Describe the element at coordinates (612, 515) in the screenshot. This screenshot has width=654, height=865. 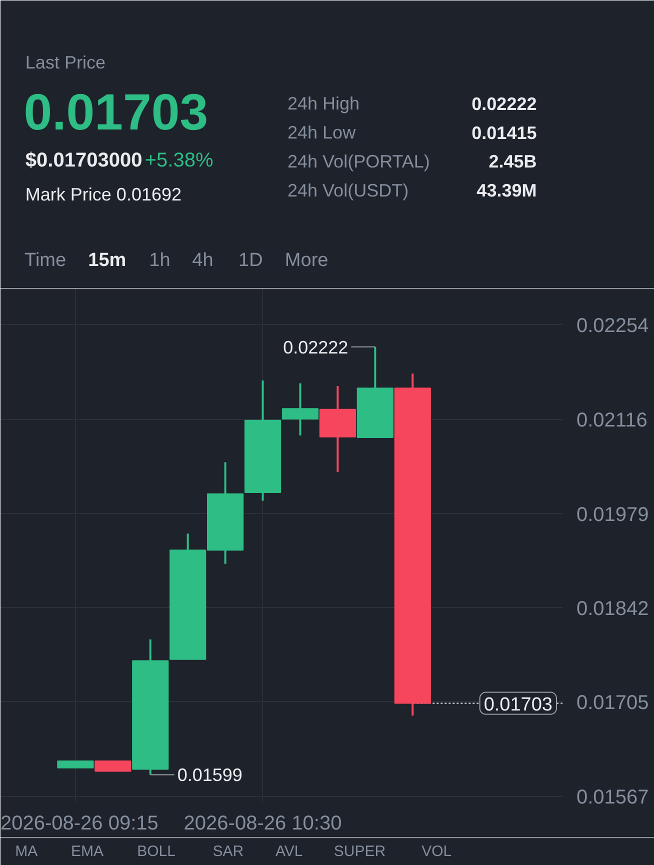
I see `y-tick-label: 0.01979` at that location.